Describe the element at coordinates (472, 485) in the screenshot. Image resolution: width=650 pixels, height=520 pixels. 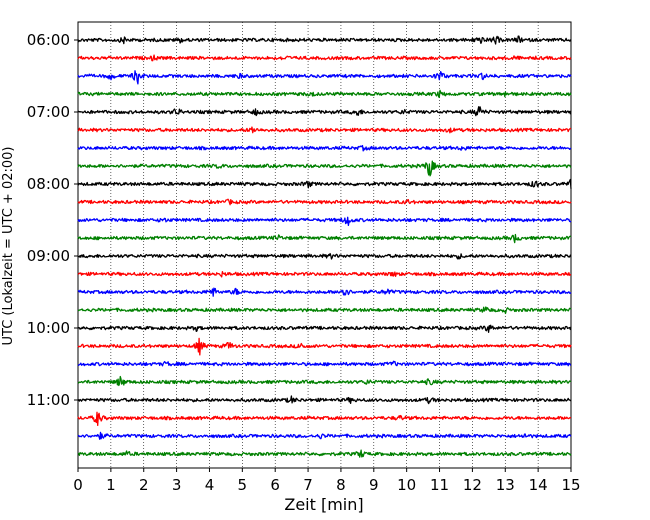
I see `x-tick-label-12: 12` at that location.